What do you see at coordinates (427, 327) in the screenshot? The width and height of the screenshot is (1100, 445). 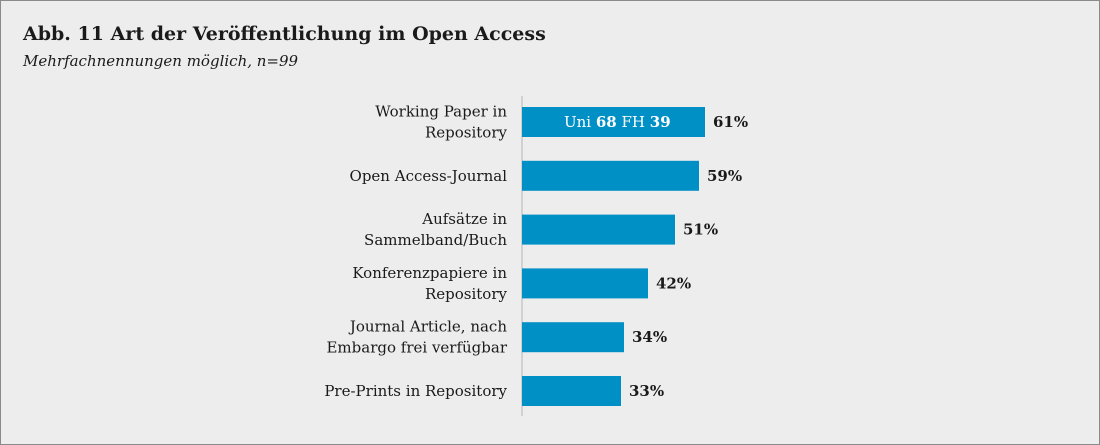 I see `category-label: Journal Article, nach` at bounding box center [427, 327].